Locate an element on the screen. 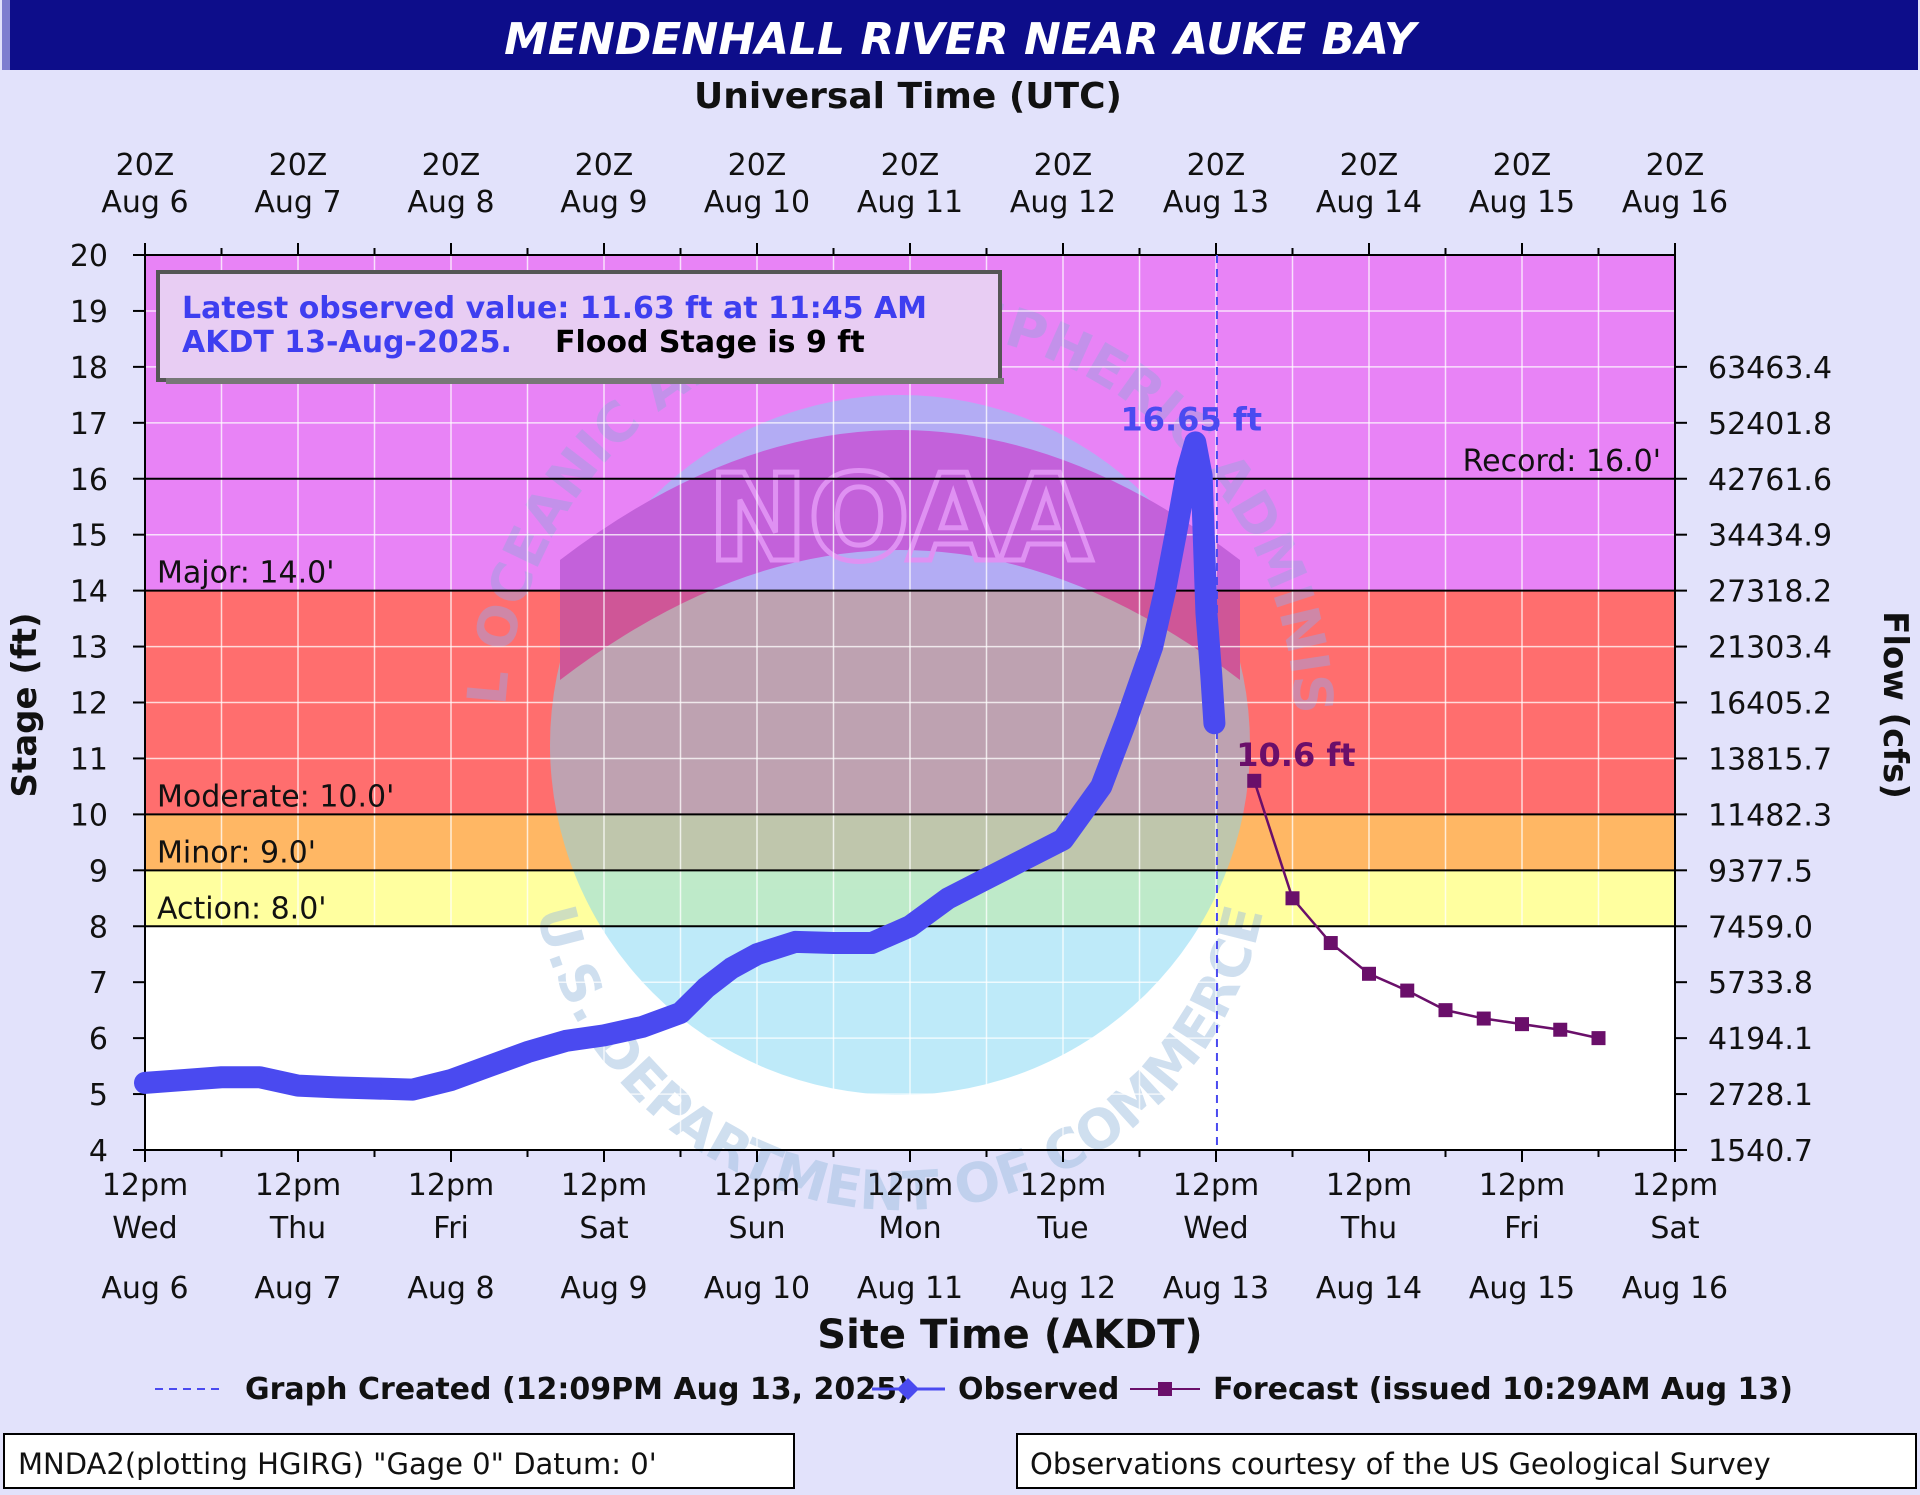 The height and width of the screenshot is (1495, 1920). footer-left-box is located at coordinates (399, 1461).